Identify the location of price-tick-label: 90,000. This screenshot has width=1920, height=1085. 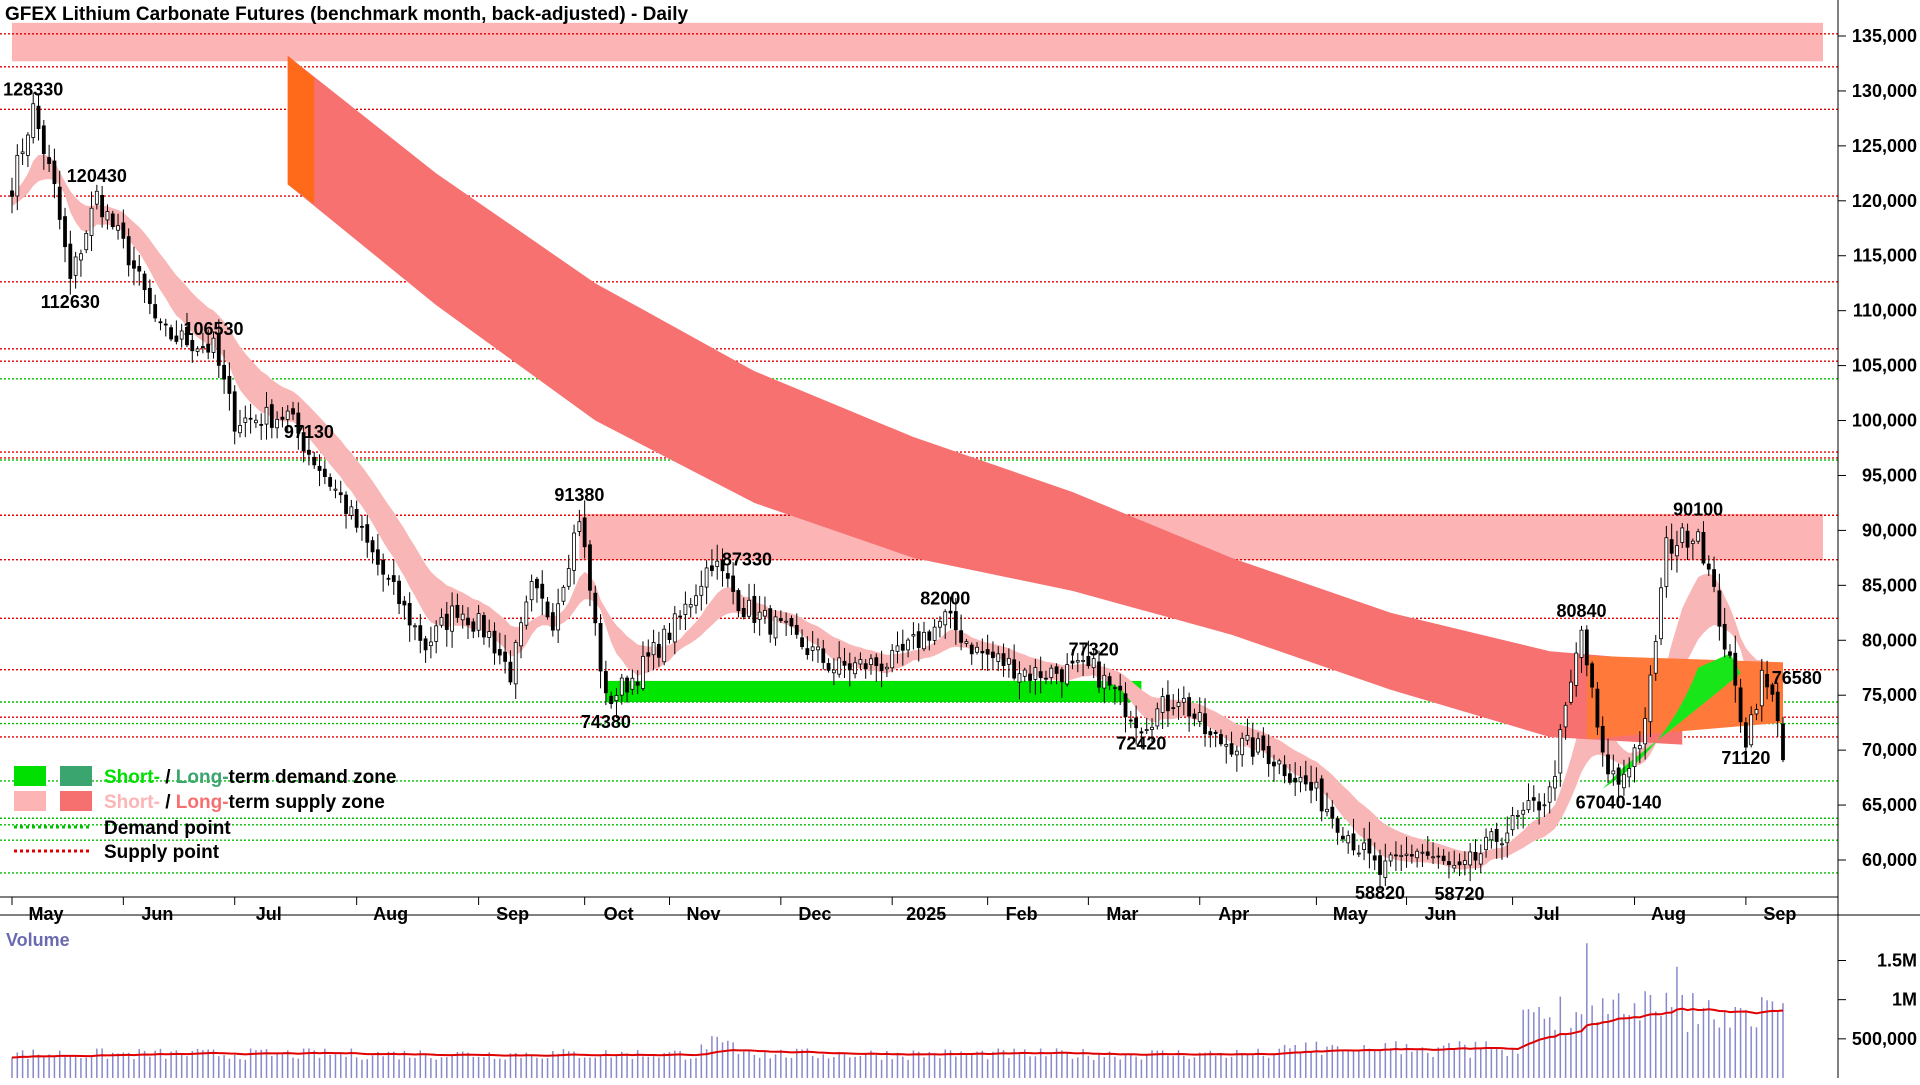
(1889, 530).